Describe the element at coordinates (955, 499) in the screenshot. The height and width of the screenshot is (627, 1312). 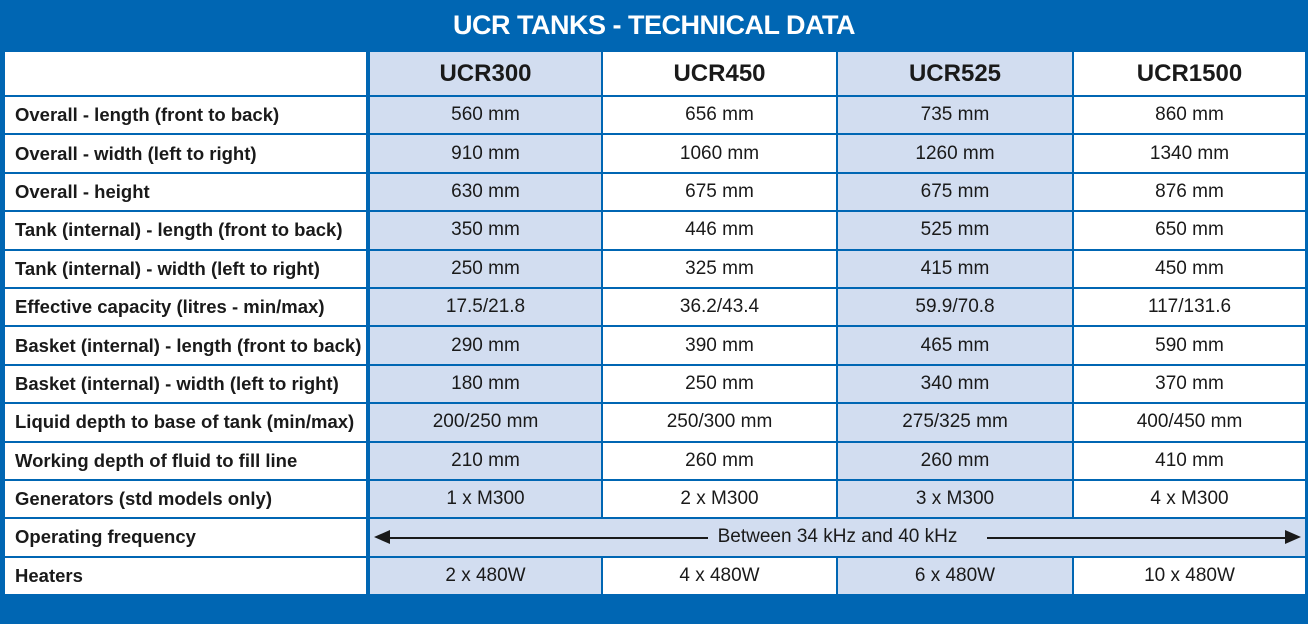
I see `value-cell: 3 x M300` at that location.